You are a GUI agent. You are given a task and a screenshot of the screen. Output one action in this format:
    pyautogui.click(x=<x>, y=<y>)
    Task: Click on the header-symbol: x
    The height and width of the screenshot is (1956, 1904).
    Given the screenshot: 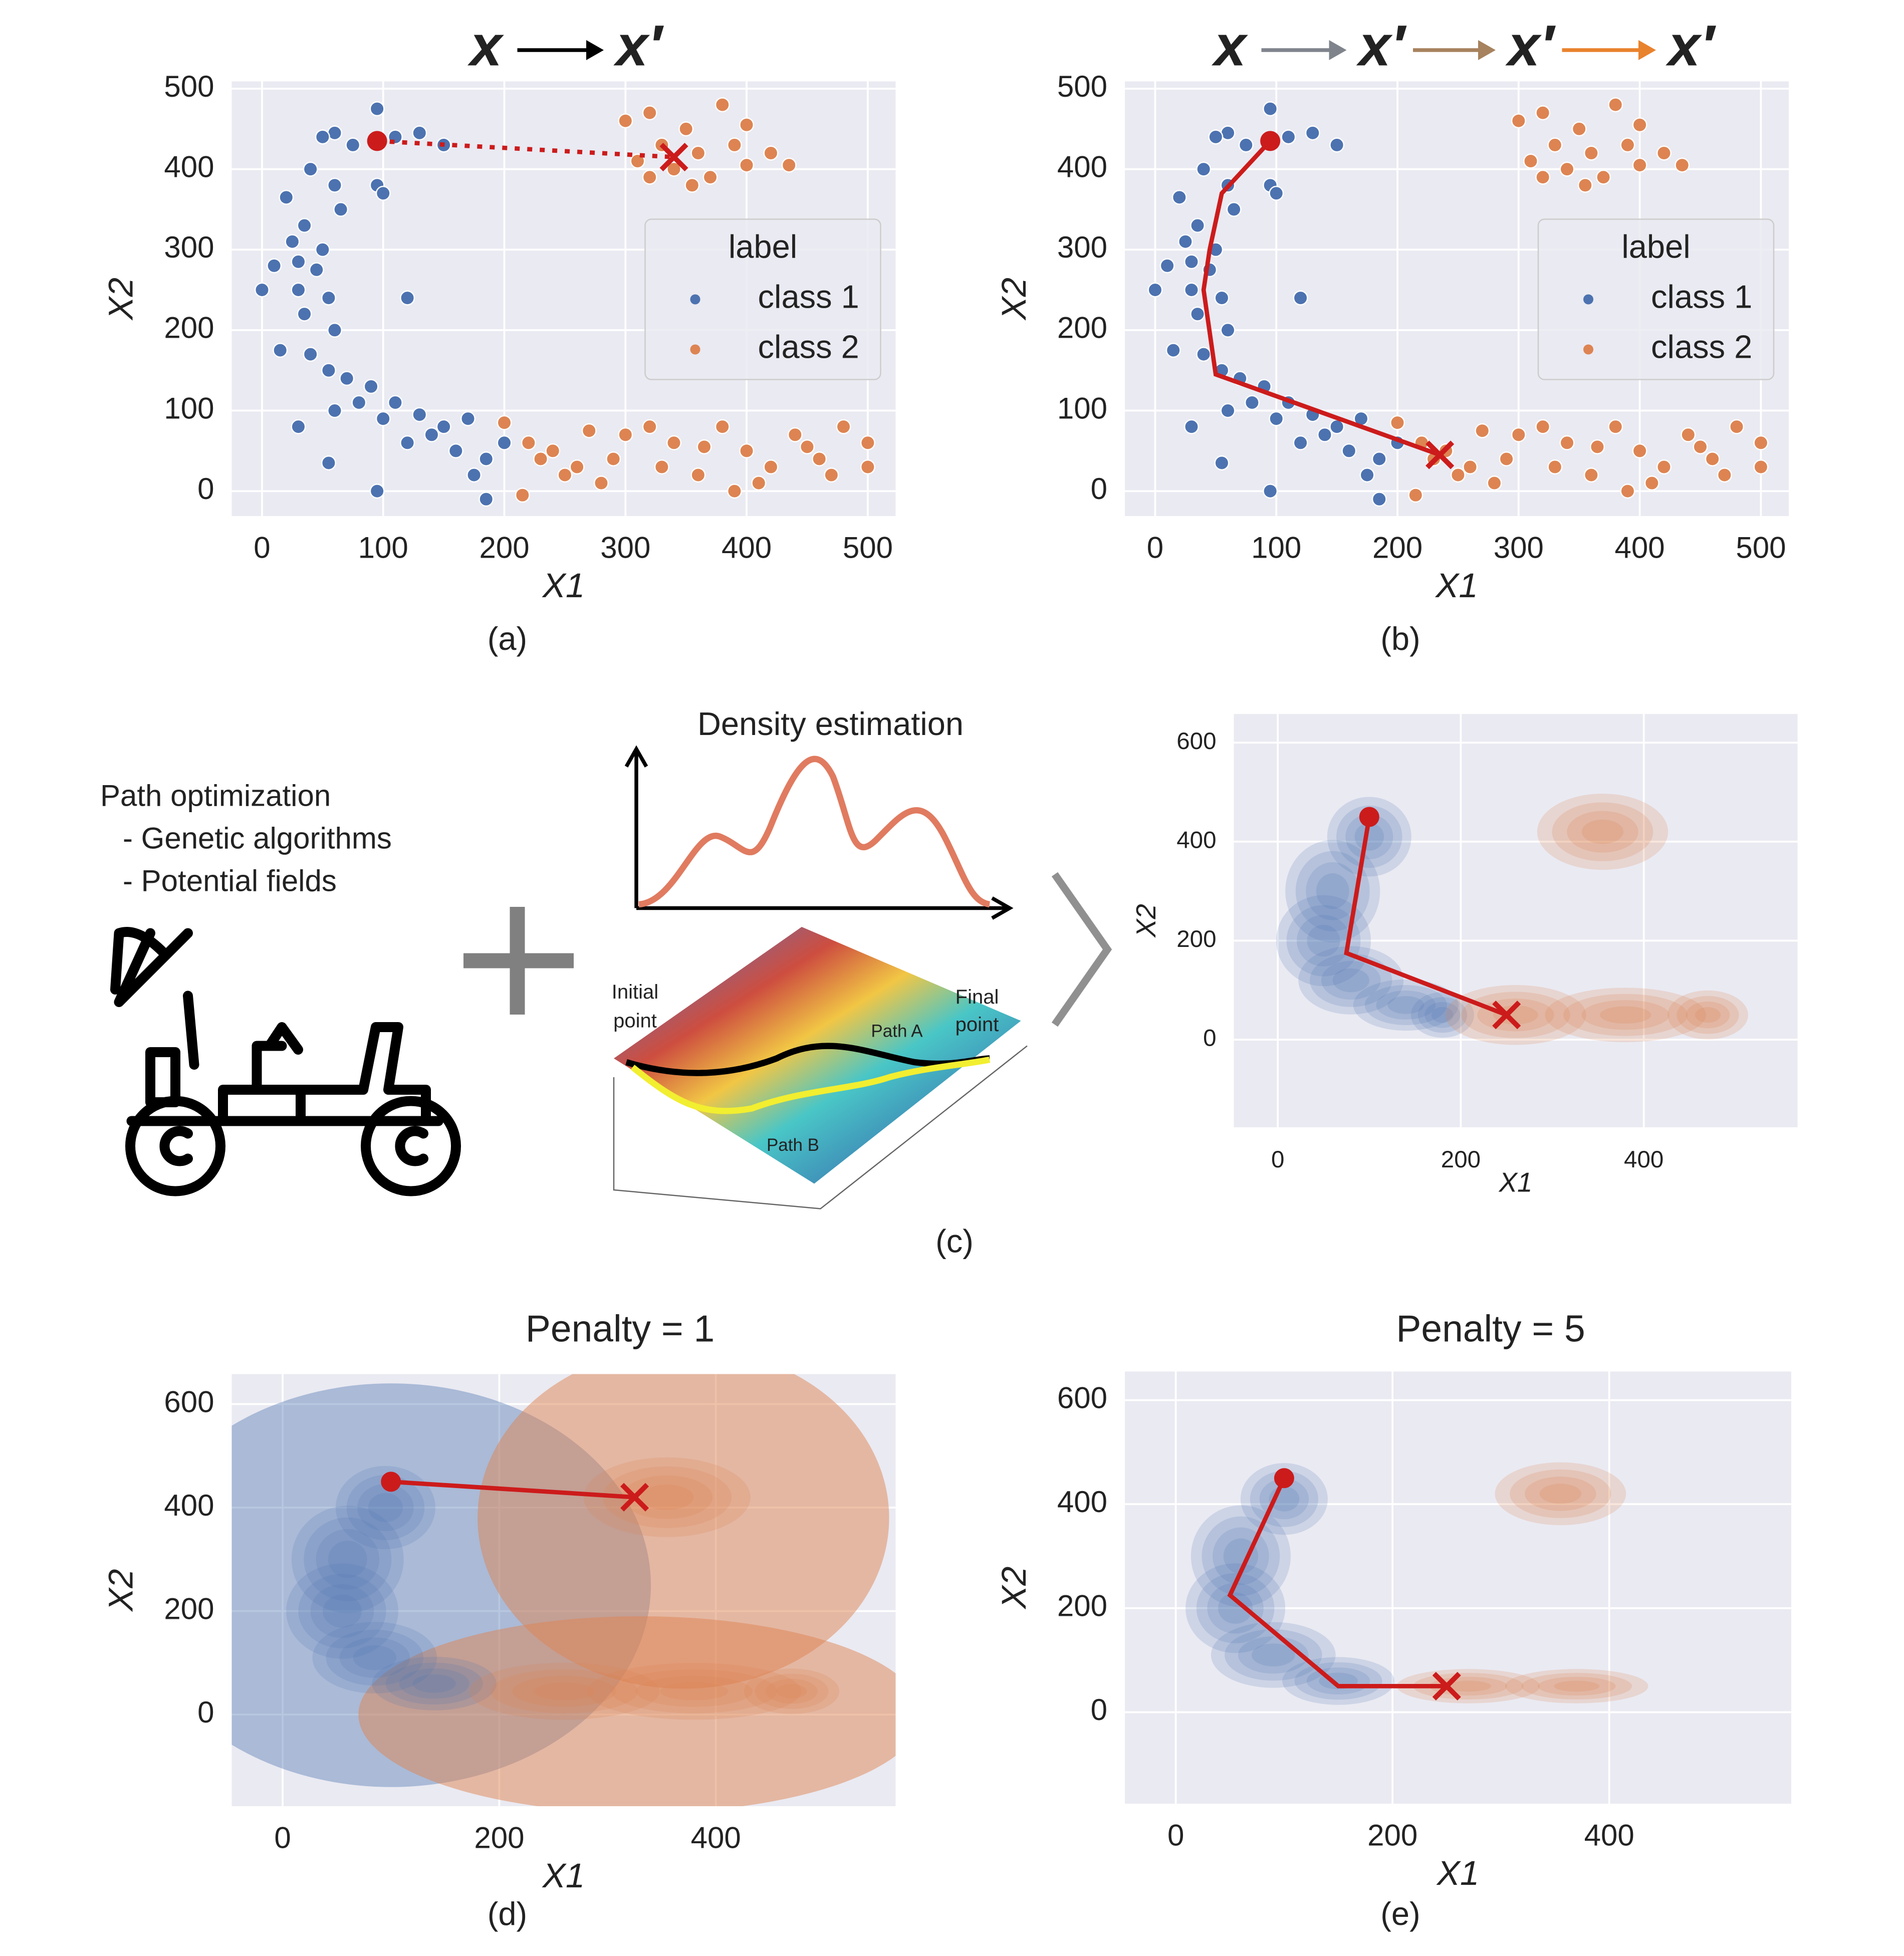 What is the action you would take?
    pyautogui.click(x=486, y=46)
    